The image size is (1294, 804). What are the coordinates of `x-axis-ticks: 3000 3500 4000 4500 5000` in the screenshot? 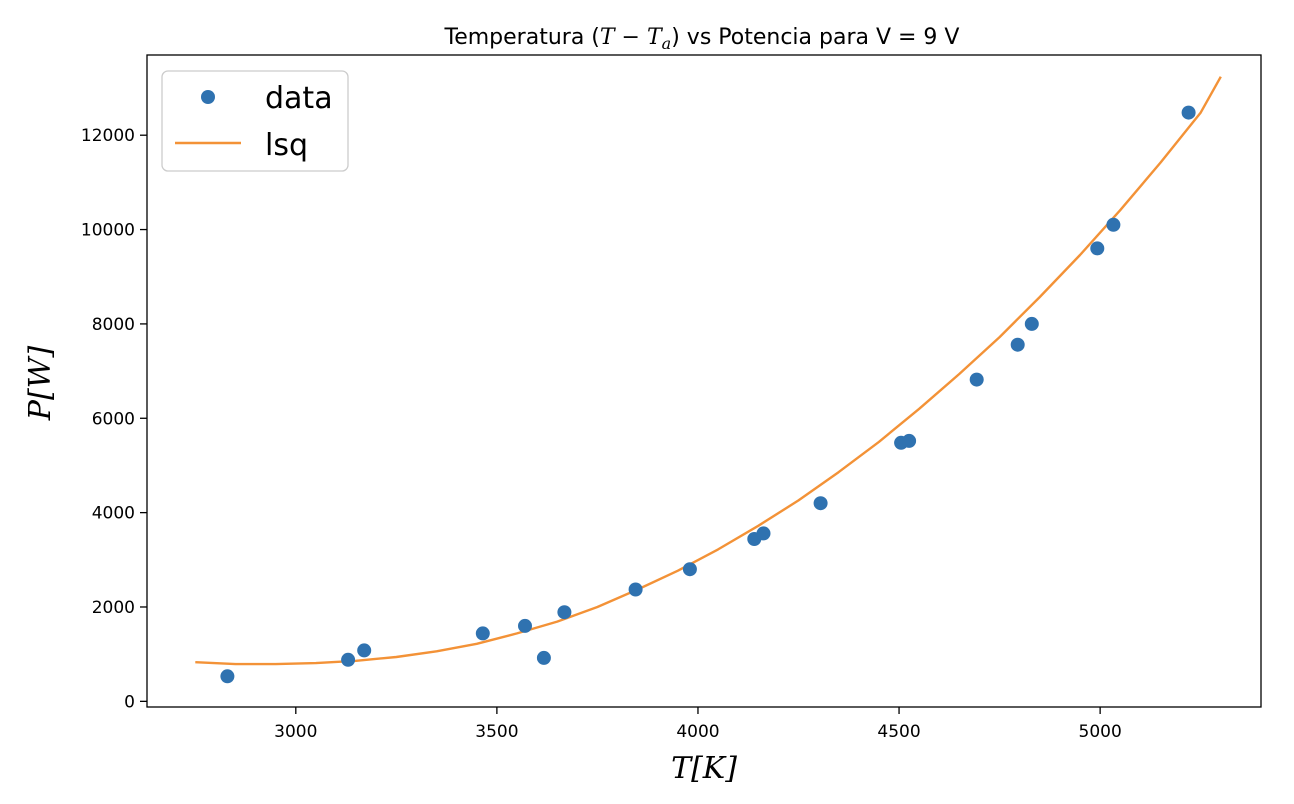 It's located at (698, 724).